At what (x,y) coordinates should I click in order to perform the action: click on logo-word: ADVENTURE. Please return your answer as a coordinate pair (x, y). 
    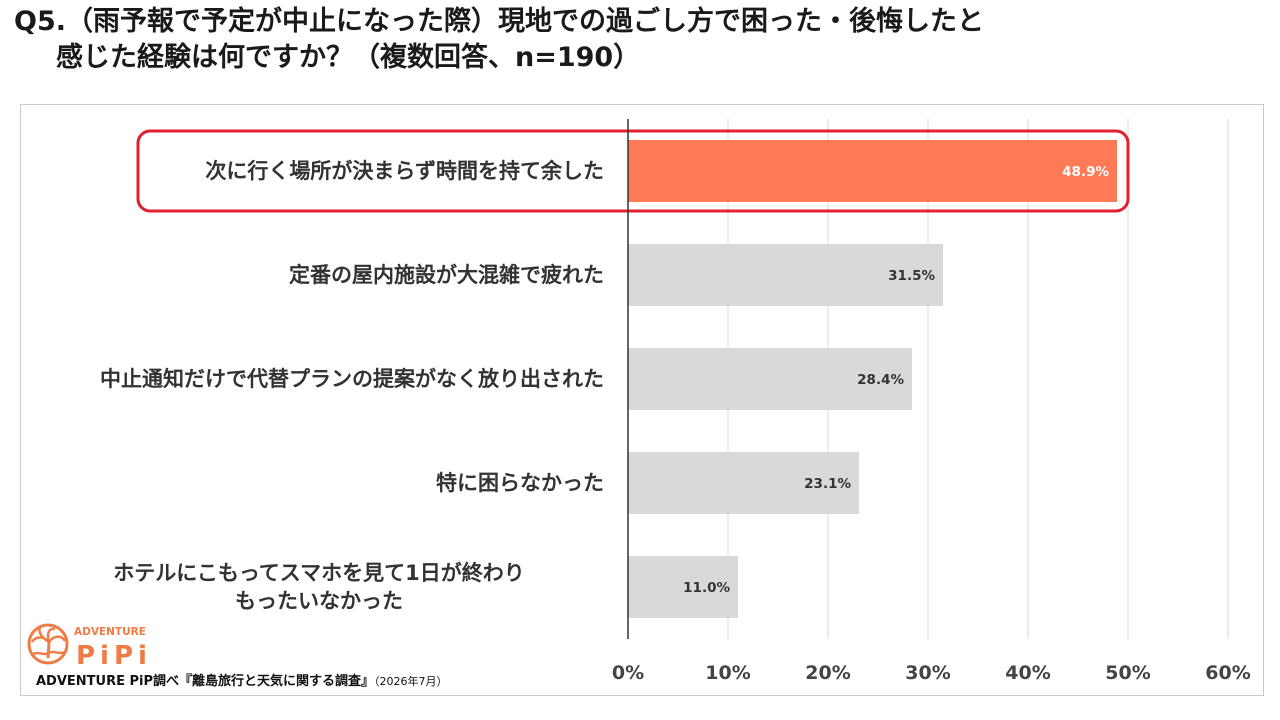
    Looking at the image, I should click on (110, 632).